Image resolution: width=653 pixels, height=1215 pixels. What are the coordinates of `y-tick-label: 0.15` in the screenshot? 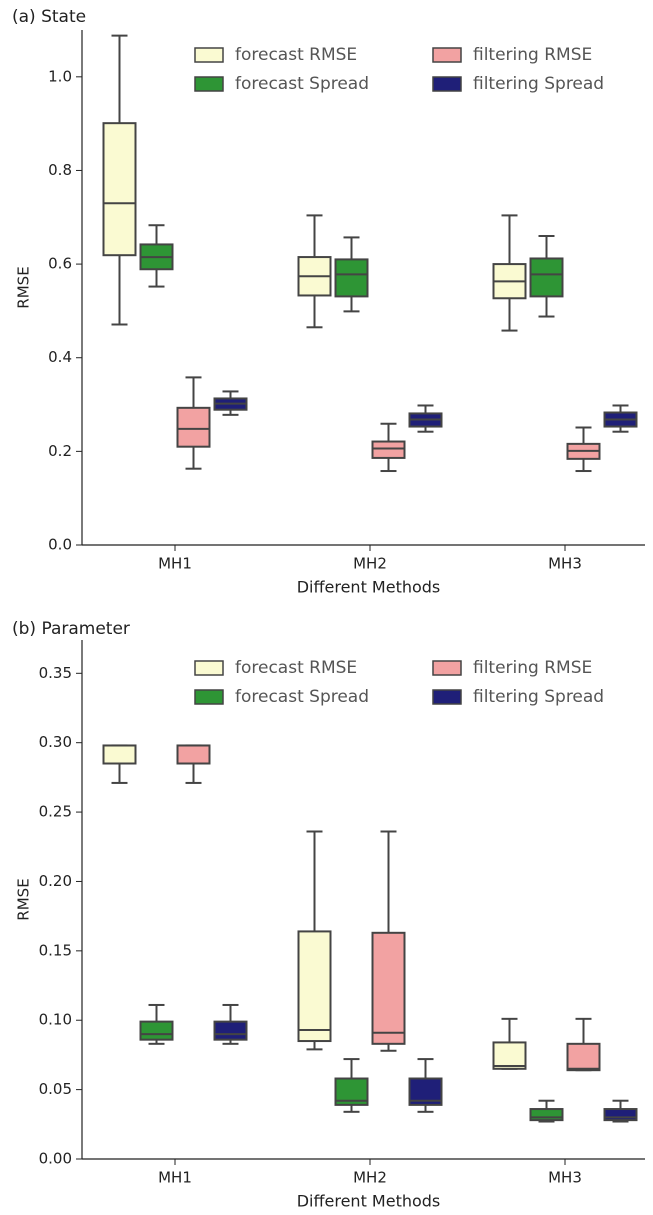 It's located at (55, 950).